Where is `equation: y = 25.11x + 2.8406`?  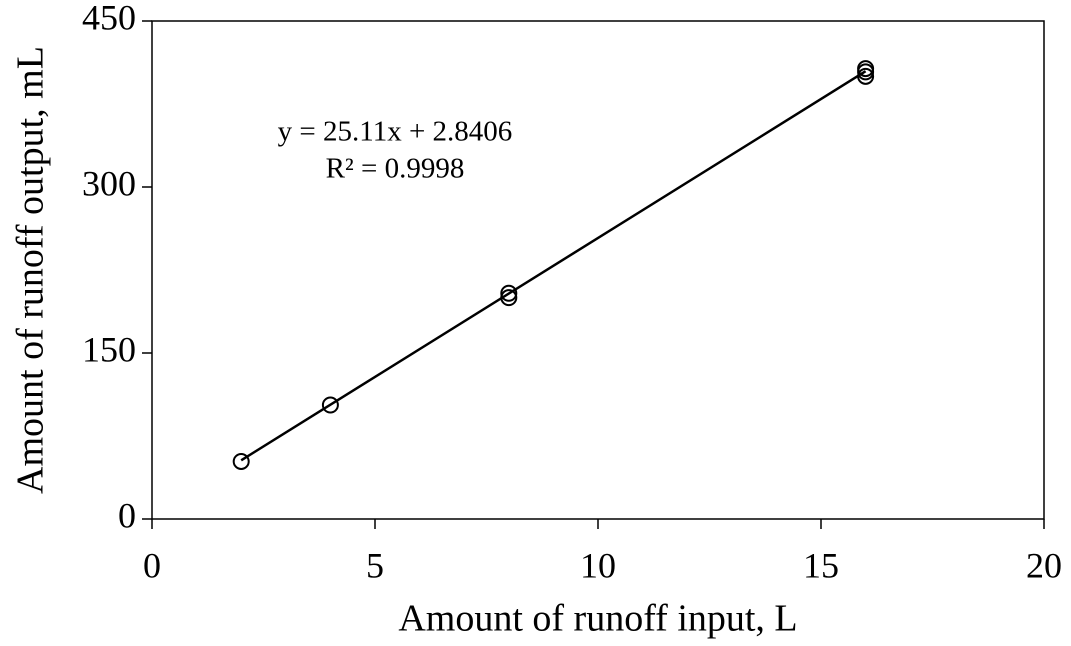 equation: y = 25.11x + 2.8406 is located at coordinates (395, 132).